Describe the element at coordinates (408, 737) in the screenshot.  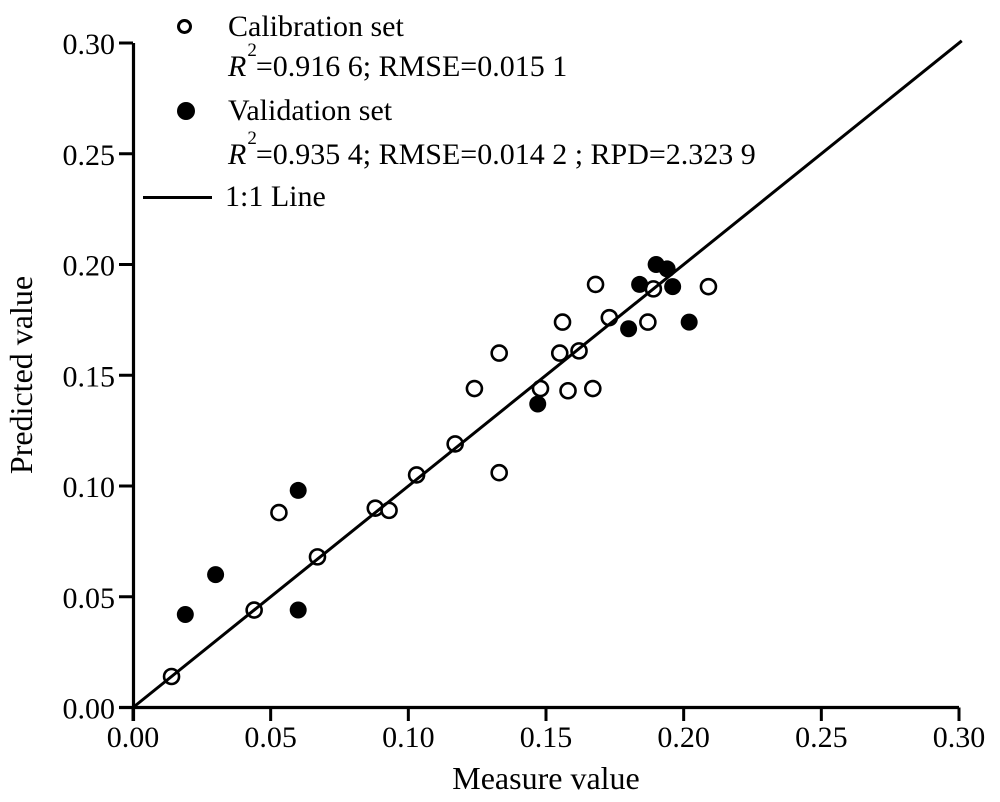
I see `x-tick-label: 0.10` at that location.